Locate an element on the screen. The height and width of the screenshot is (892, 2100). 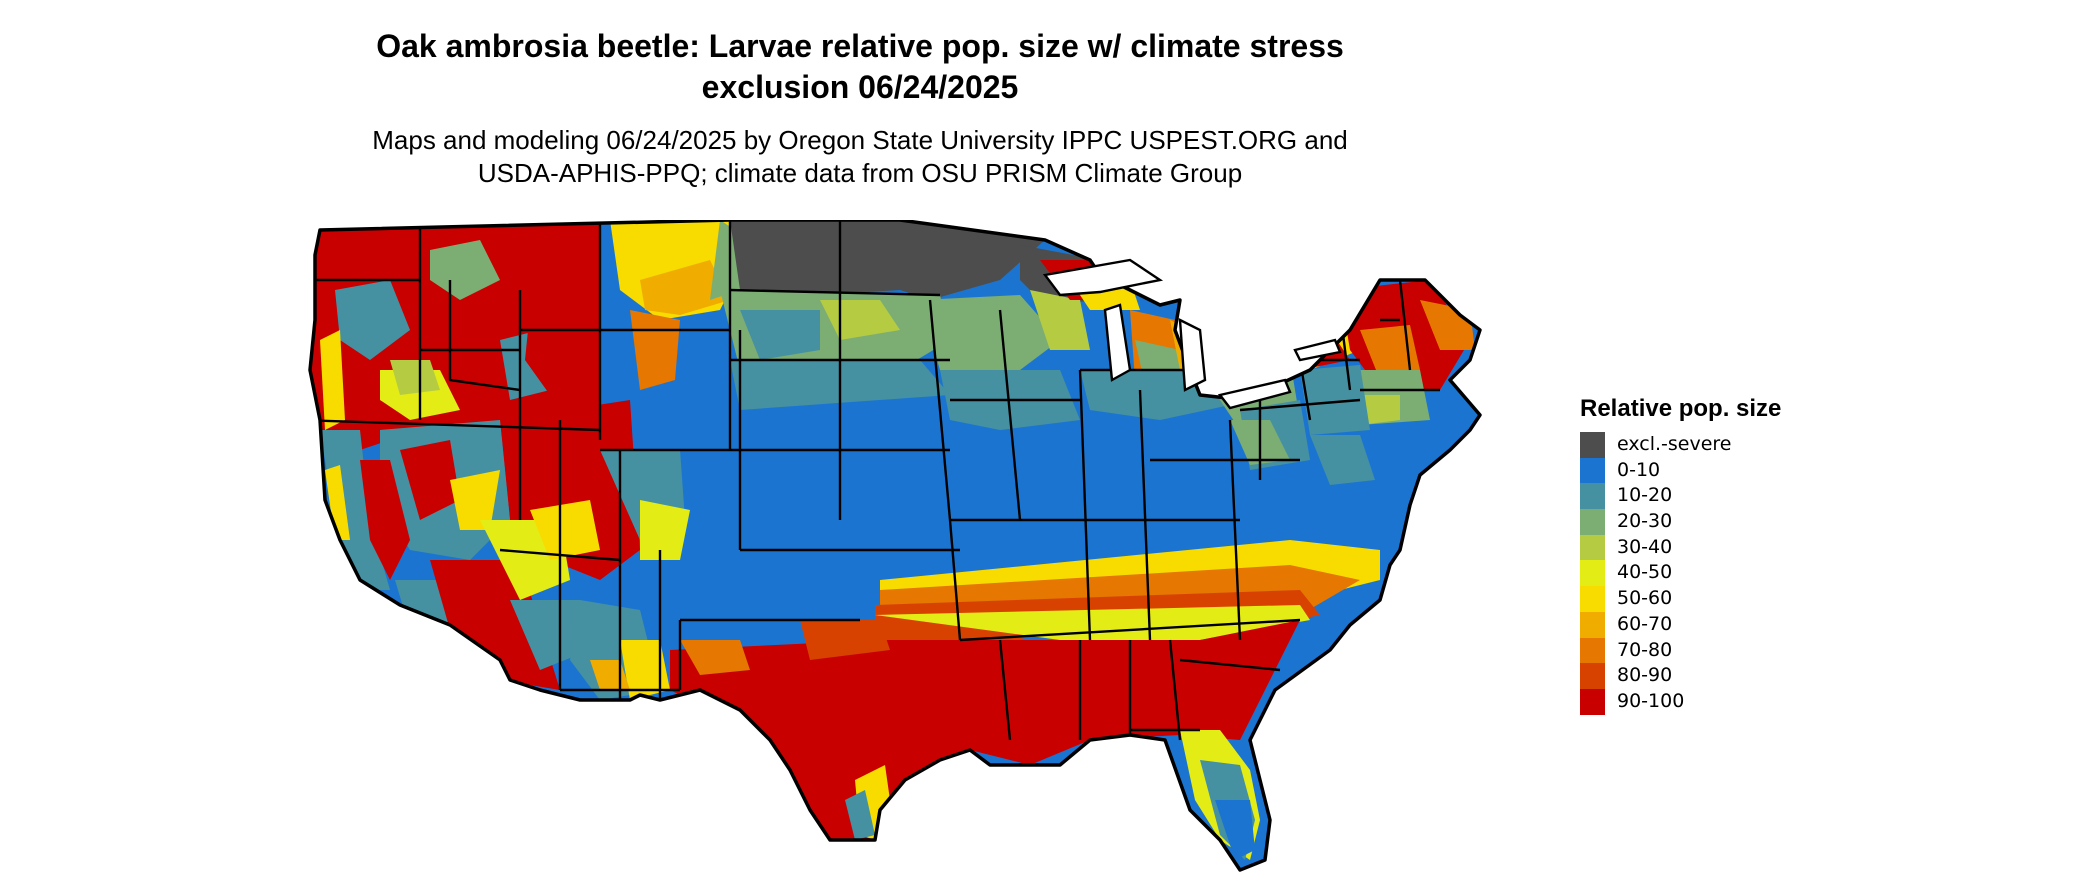
legend-label: excl.-severe is located at coordinates (1674, 444).